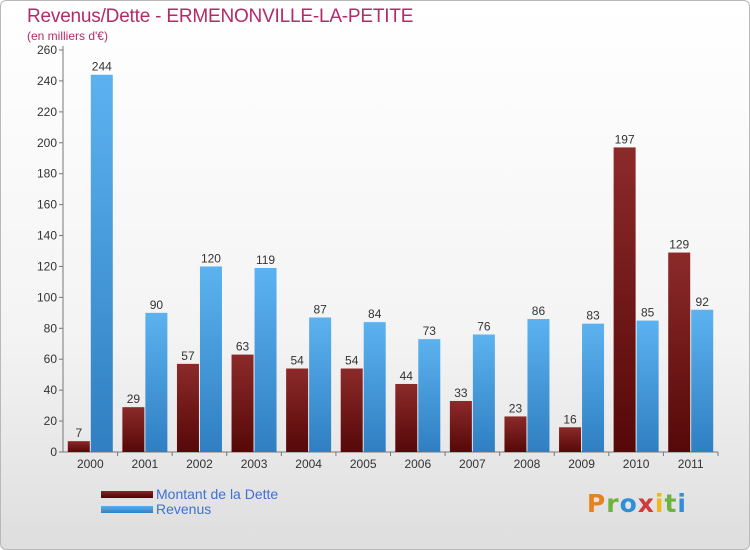 The image size is (750, 550). I want to click on legend-label-revenus: Revenus, so click(184, 509).